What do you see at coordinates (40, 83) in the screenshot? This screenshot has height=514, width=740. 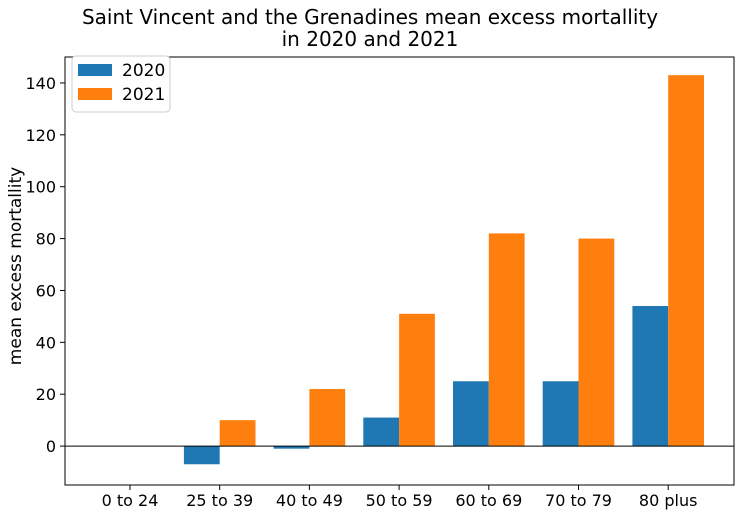 I see `y-tick-label: 140` at bounding box center [40, 83].